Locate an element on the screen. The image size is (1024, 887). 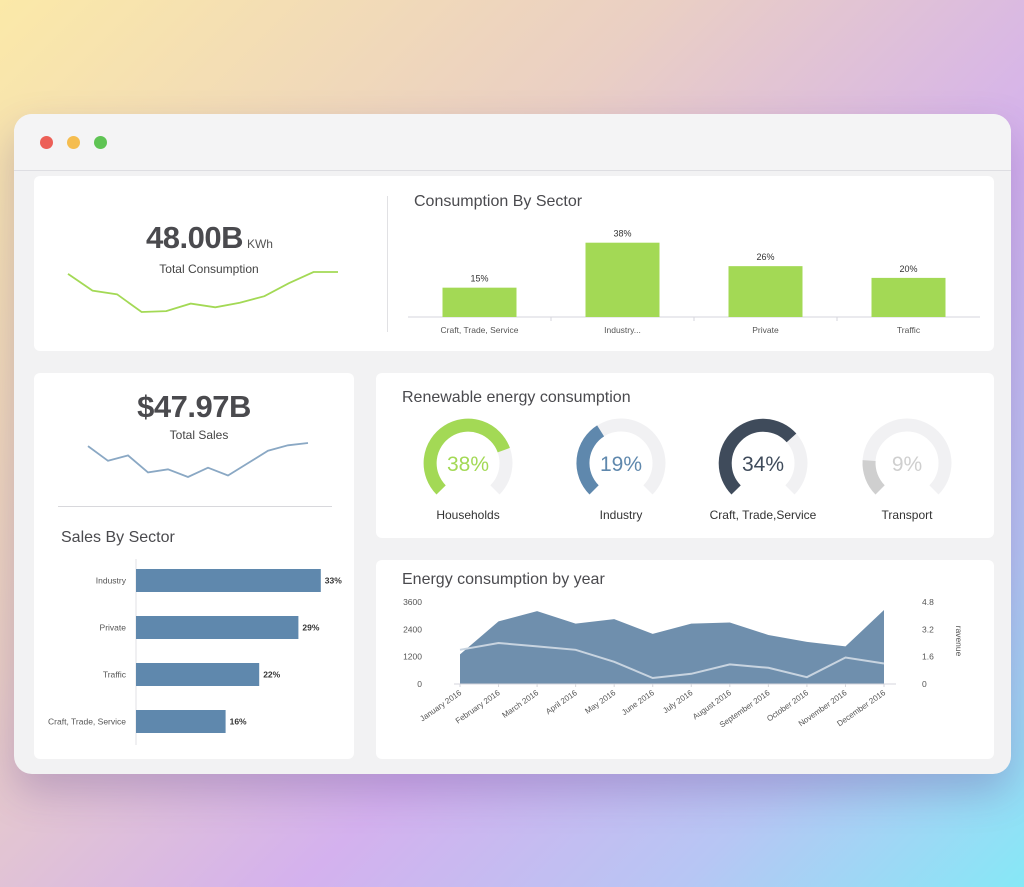
total-sales-label: Total Sales is located at coordinates (199, 435).